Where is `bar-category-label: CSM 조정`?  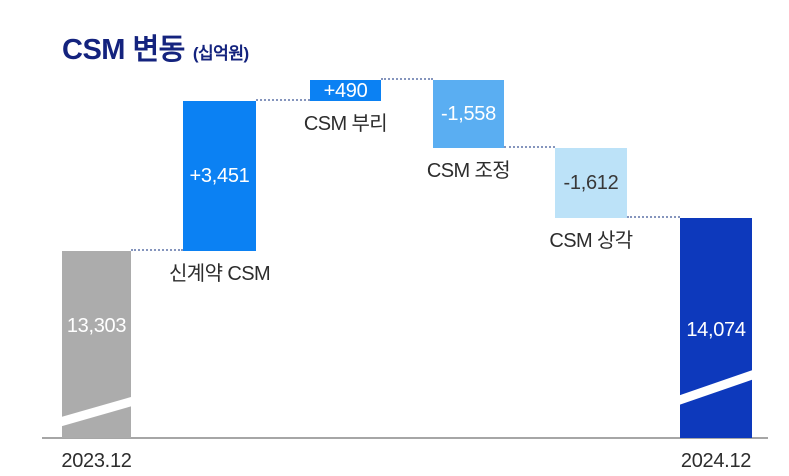 bar-category-label: CSM 조정 is located at coordinates (468, 170).